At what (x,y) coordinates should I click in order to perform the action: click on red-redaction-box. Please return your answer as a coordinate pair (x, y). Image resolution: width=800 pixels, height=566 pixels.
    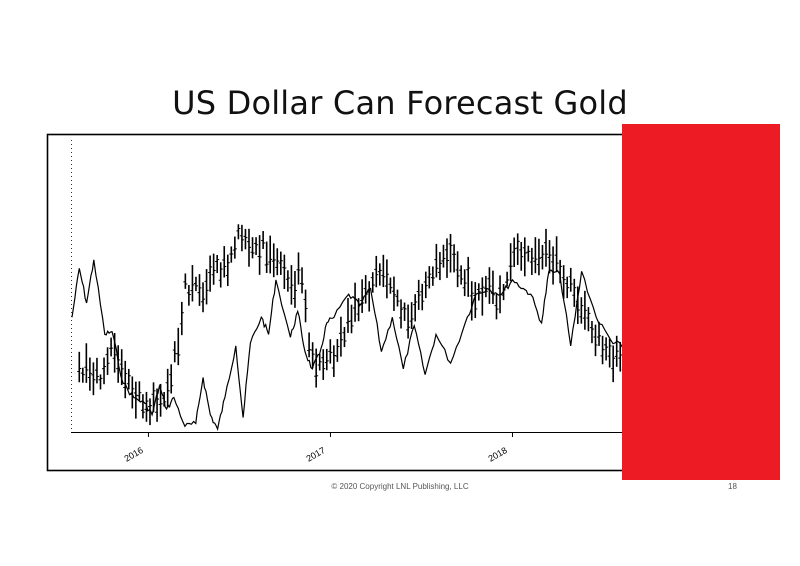
    Looking at the image, I should click on (701, 302).